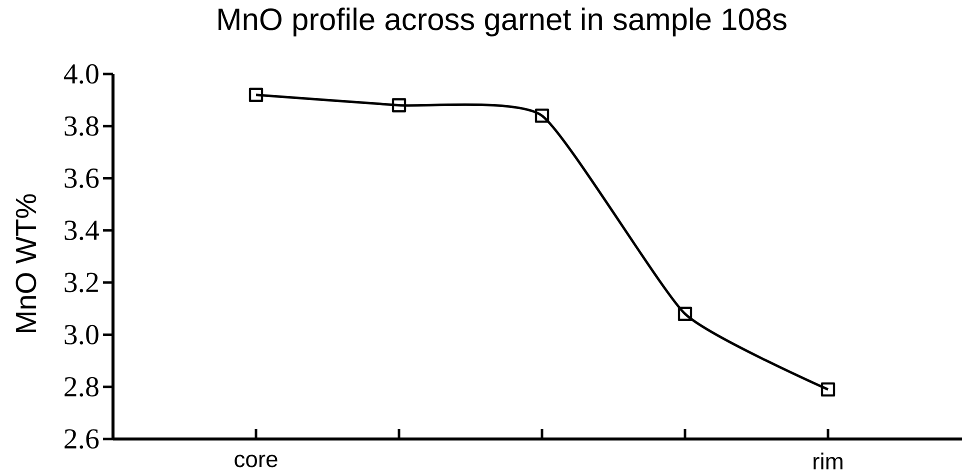  I want to click on y-tick-label: 3.2, so click(81, 282).